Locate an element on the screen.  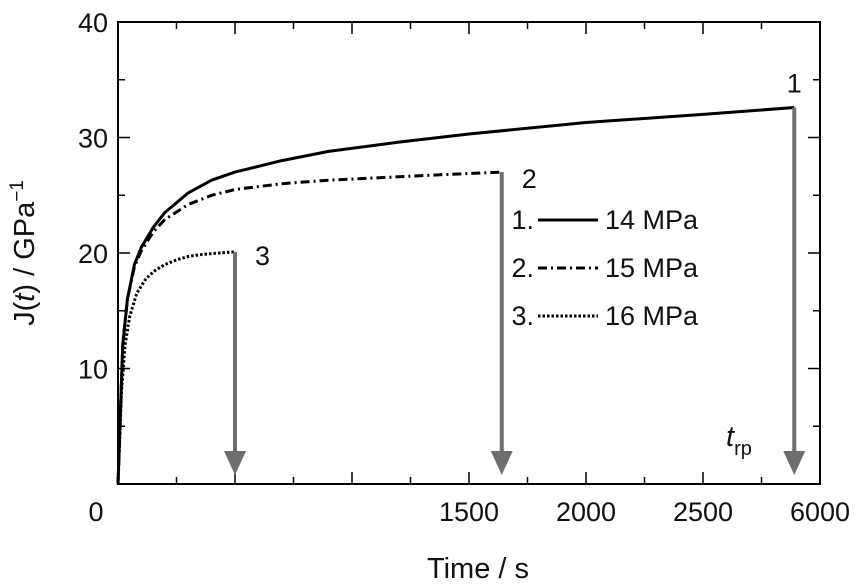
legend-label: 14 MPa is located at coordinates (652, 220).